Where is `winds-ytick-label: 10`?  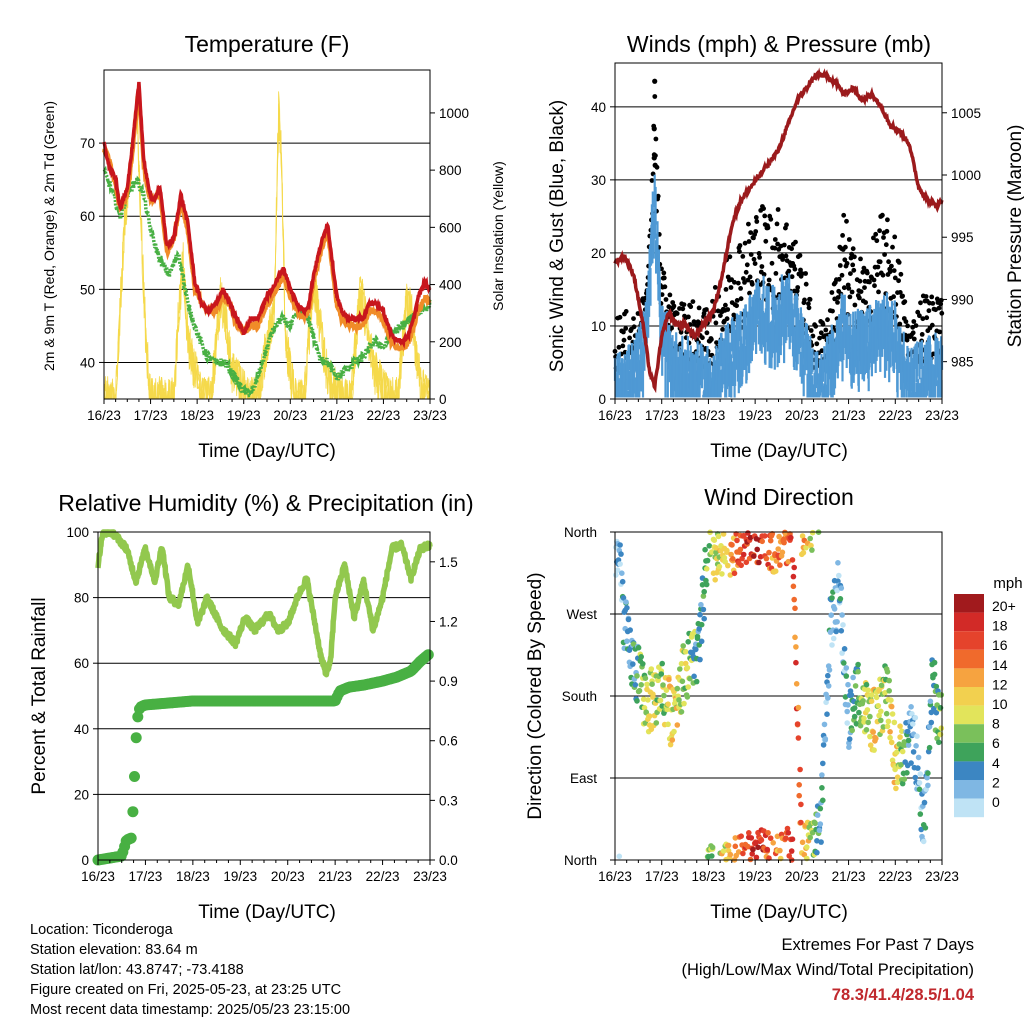
winds-ytick-label: 10 is located at coordinates (598, 326).